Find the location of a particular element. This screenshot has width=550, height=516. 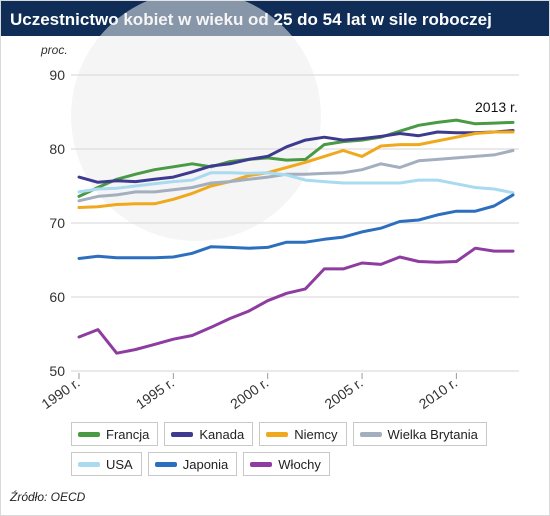

y-axis-label: proc. is located at coordinates (54, 50).